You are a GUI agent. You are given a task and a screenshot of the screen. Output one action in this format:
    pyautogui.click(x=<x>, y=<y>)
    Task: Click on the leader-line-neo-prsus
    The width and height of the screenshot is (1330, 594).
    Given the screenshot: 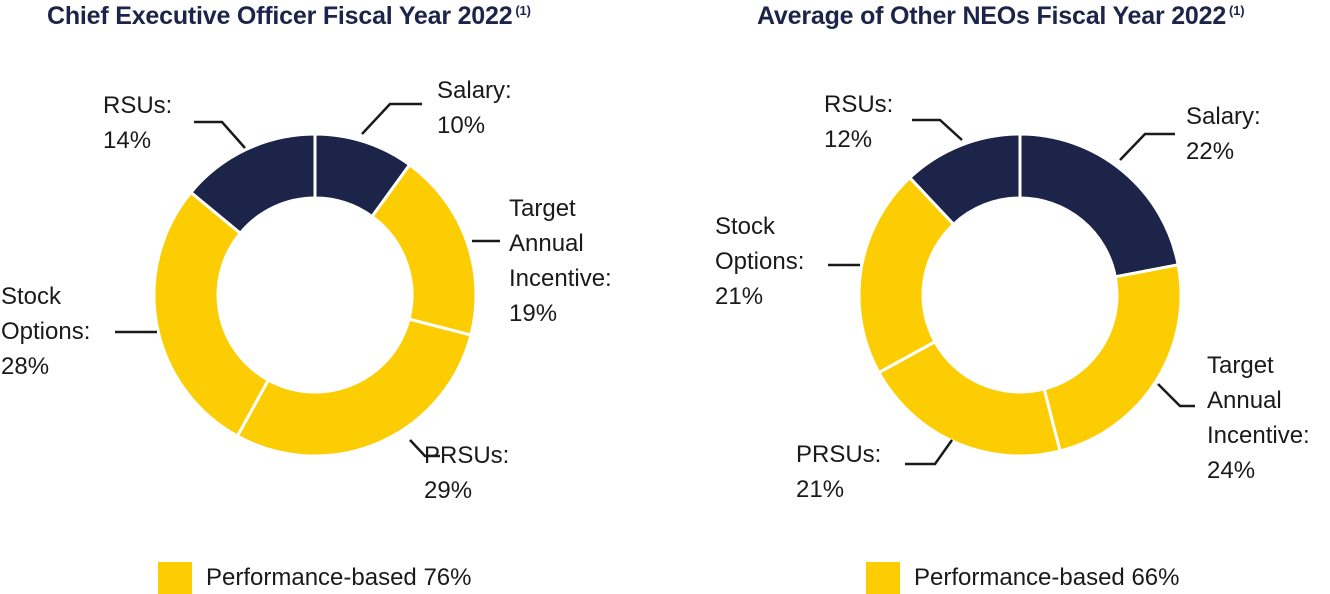 What is the action you would take?
    pyautogui.click(x=929, y=452)
    